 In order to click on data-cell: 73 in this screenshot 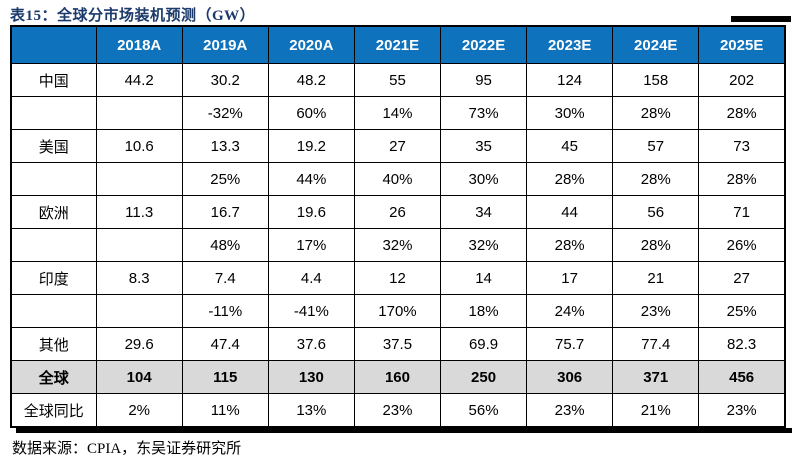, I will do `click(742, 146)`.